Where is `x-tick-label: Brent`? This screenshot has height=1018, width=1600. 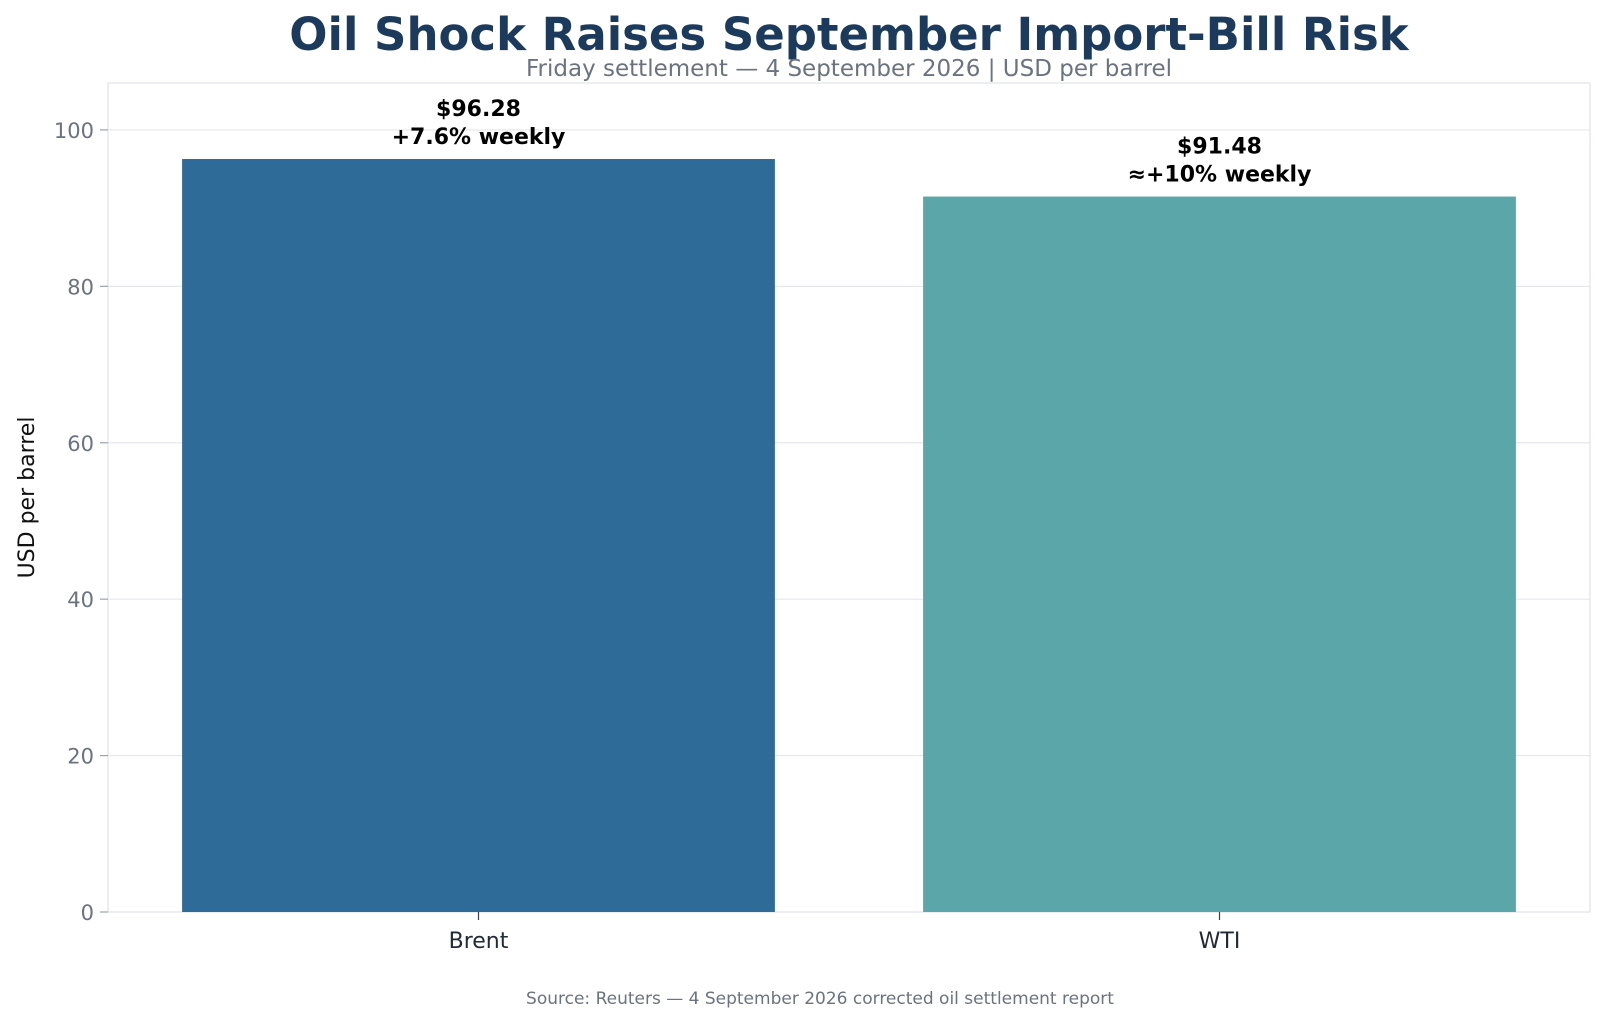 x-tick-label: Brent is located at coordinates (479, 941).